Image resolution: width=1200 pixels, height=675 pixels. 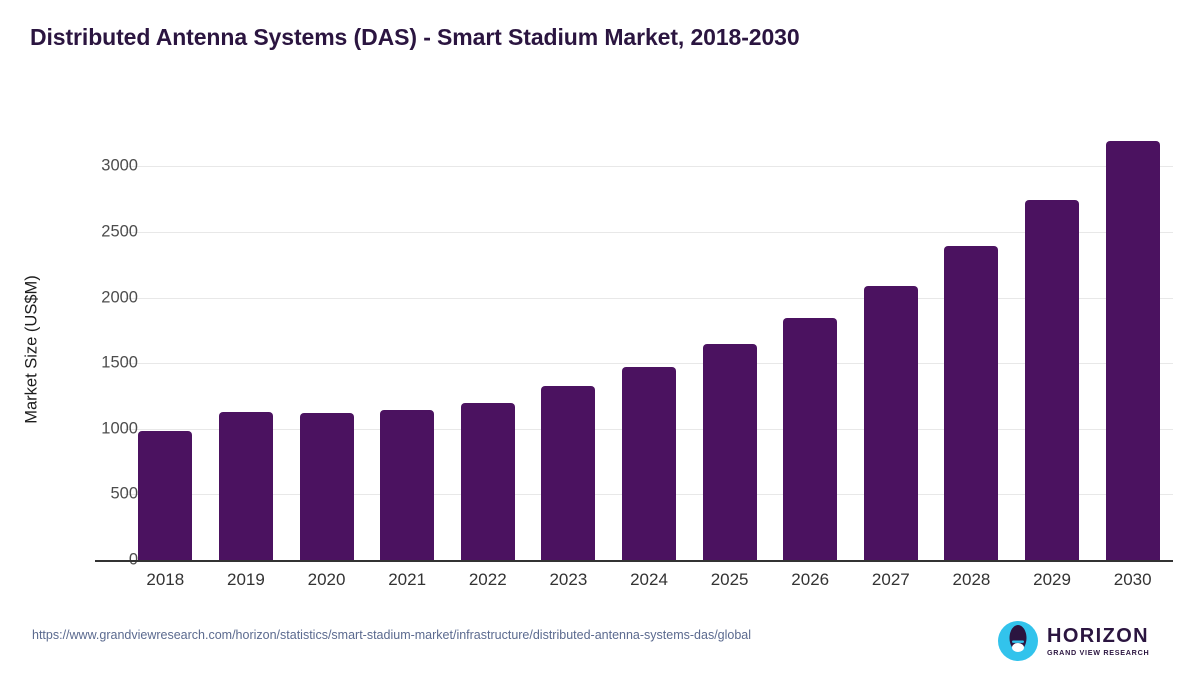 I want to click on bar-2021, so click(x=407, y=484).